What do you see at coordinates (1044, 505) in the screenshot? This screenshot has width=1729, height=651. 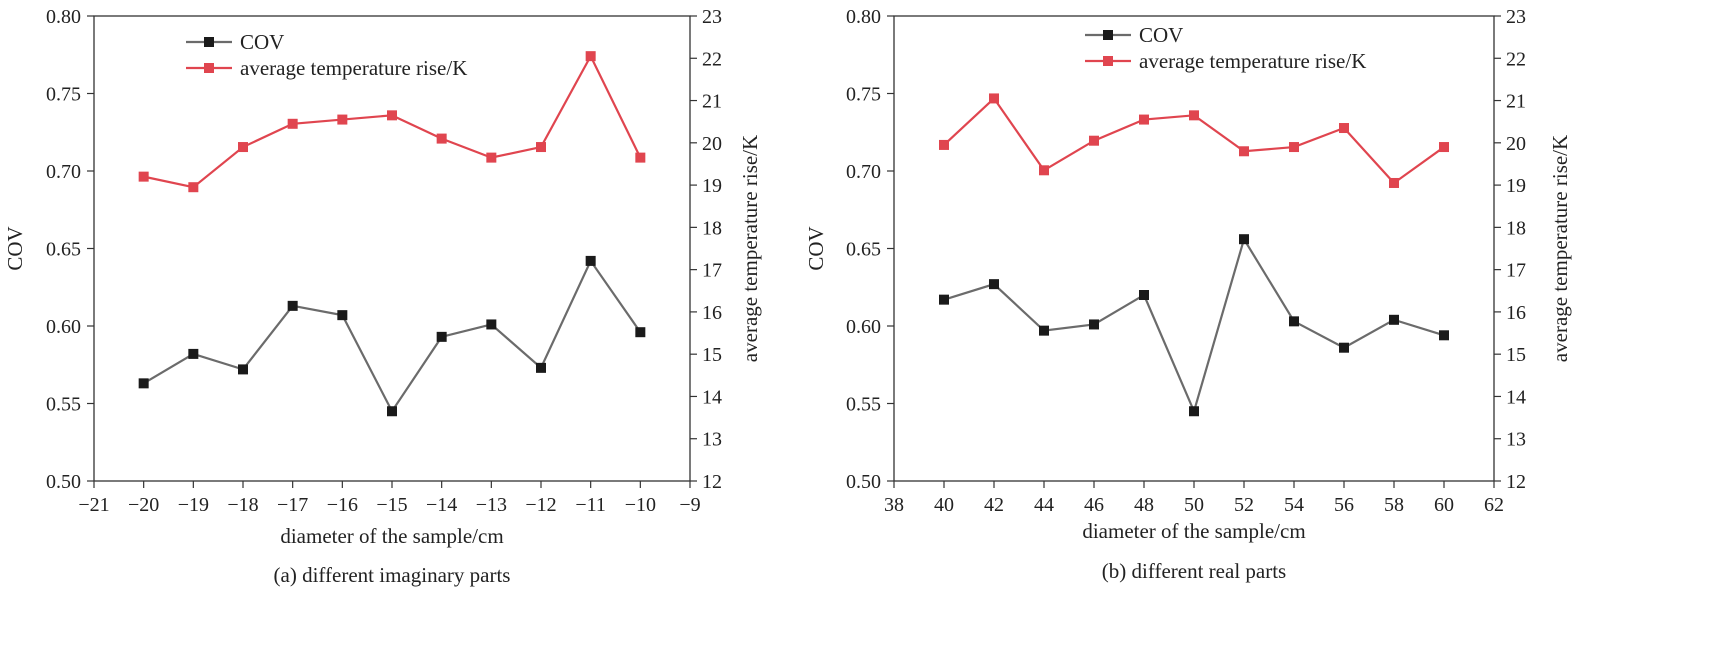 I see `x-tick-label: 44` at bounding box center [1044, 505].